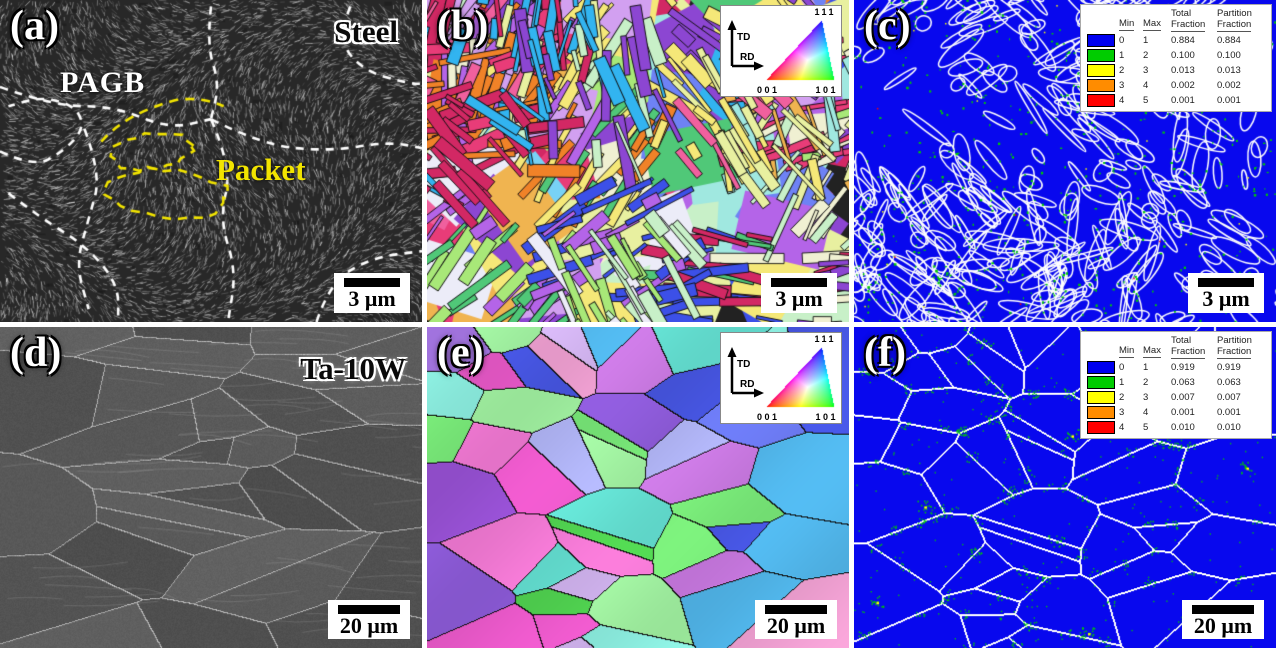 The height and width of the screenshot is (648, 1276). What do you see at coordinates (1229, 382) in the screenshot?
I see `legend-cell-partition: 0.063` at bounding box center [1229, 382].